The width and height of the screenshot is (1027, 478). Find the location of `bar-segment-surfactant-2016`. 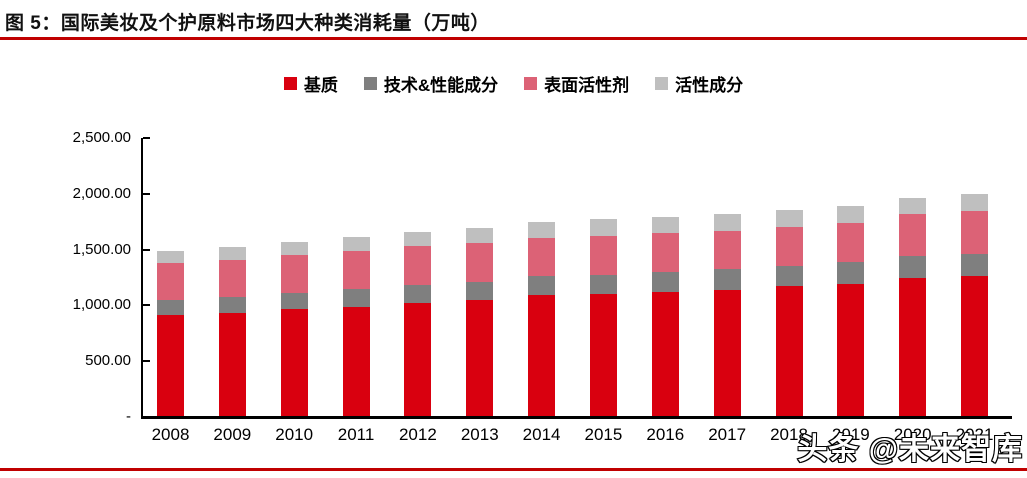

bar-segment-surfactant-2016 is located at coordinates (665, 253).